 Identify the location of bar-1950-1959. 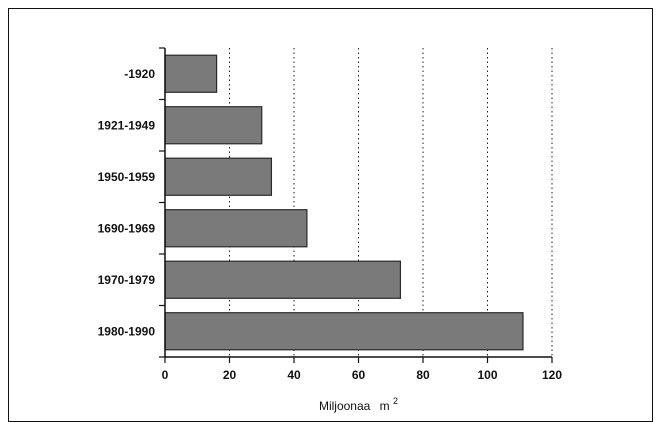
(218, 176).